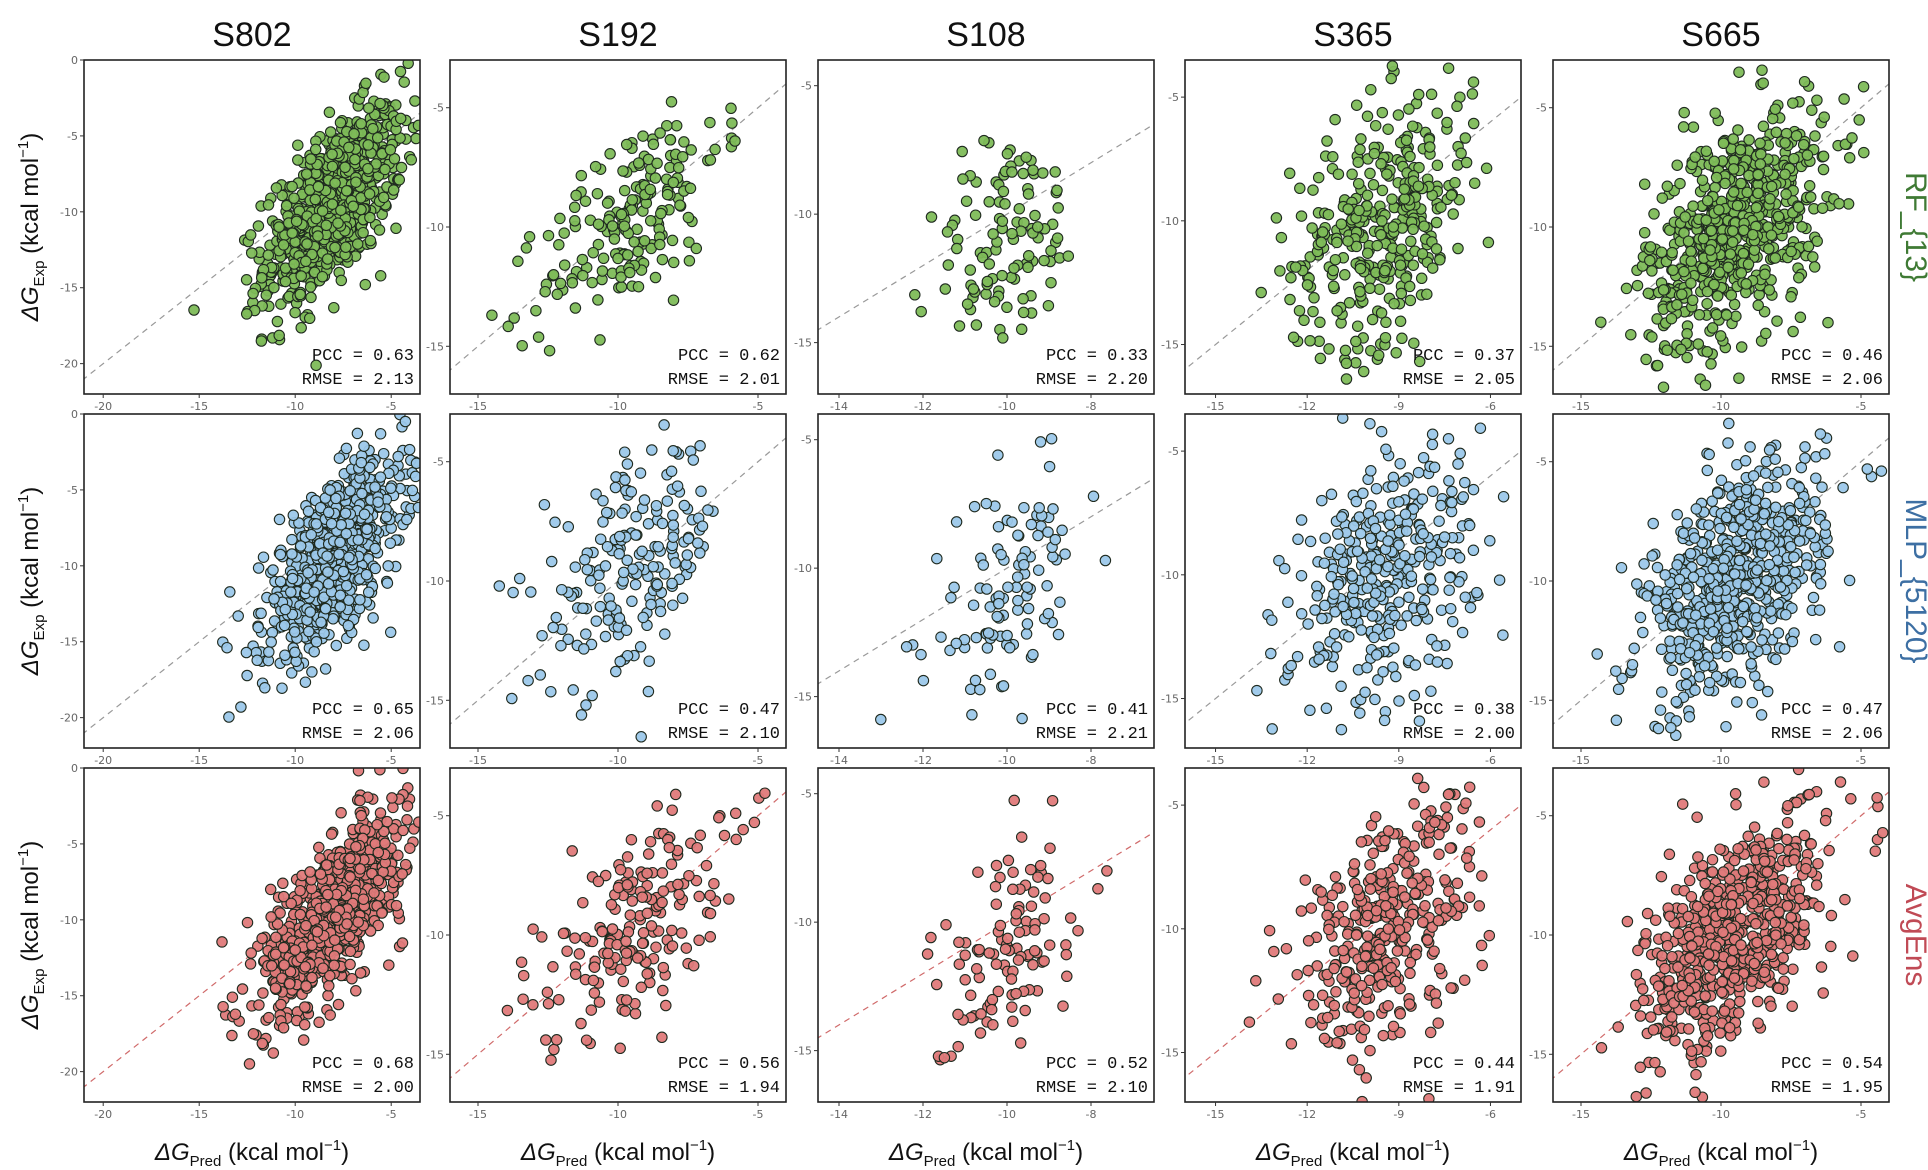 This screenshot has height=1170, width=1928. What do you see at coordinates (1173, 97) in the screenshot?
I see `y-tick-label: -5` at bounding box center [1173, 97].